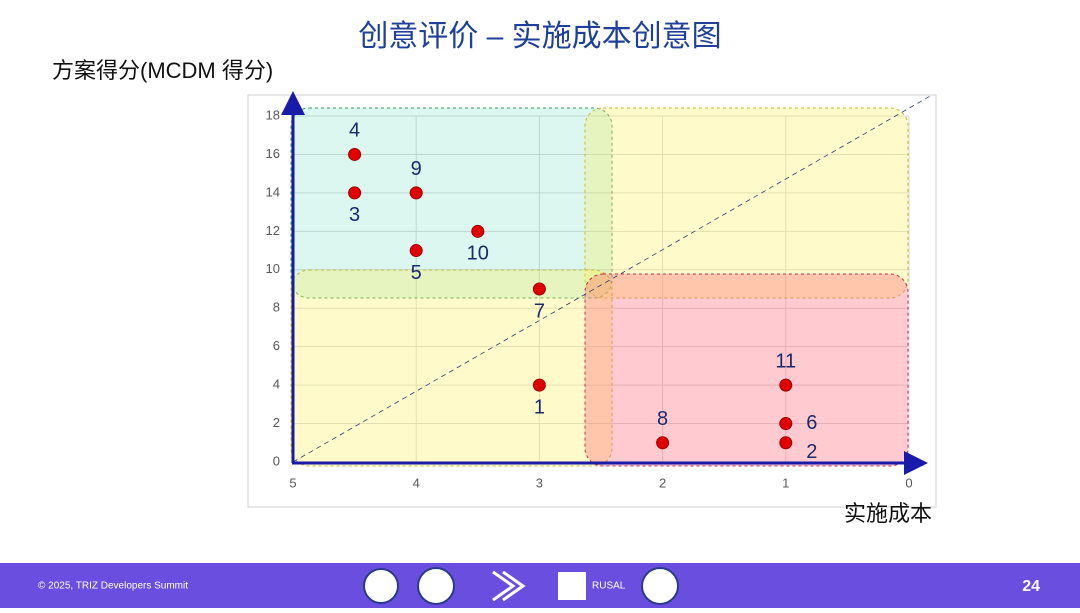  I want to click on x-tick-label: 2, so click(662, 482).